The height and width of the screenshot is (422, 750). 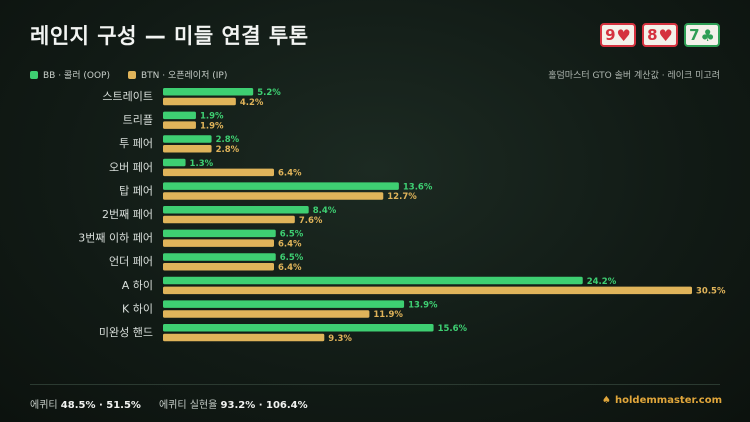 What do you see at coordinates (610, 35) in the screenshot?
I see `card-rank: 9` at bounding box center [610, 35].